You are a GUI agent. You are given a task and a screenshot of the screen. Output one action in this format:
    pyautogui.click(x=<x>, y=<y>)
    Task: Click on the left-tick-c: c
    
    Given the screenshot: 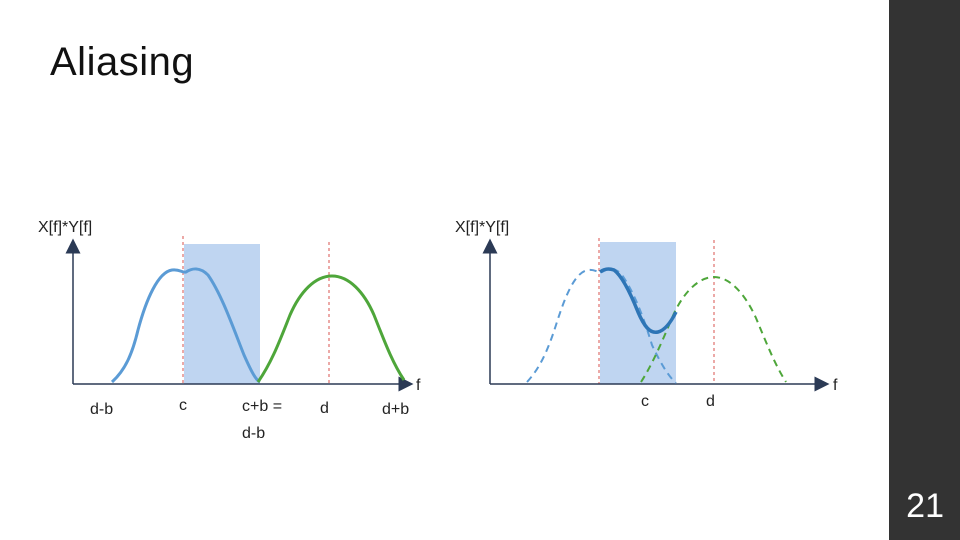 What is the action you would take?
    pyautogui.click(x=183, y=405)
    